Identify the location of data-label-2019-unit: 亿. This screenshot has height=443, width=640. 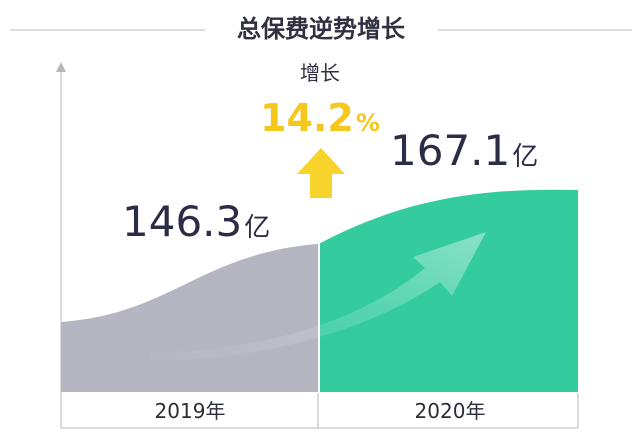
(257, 228).